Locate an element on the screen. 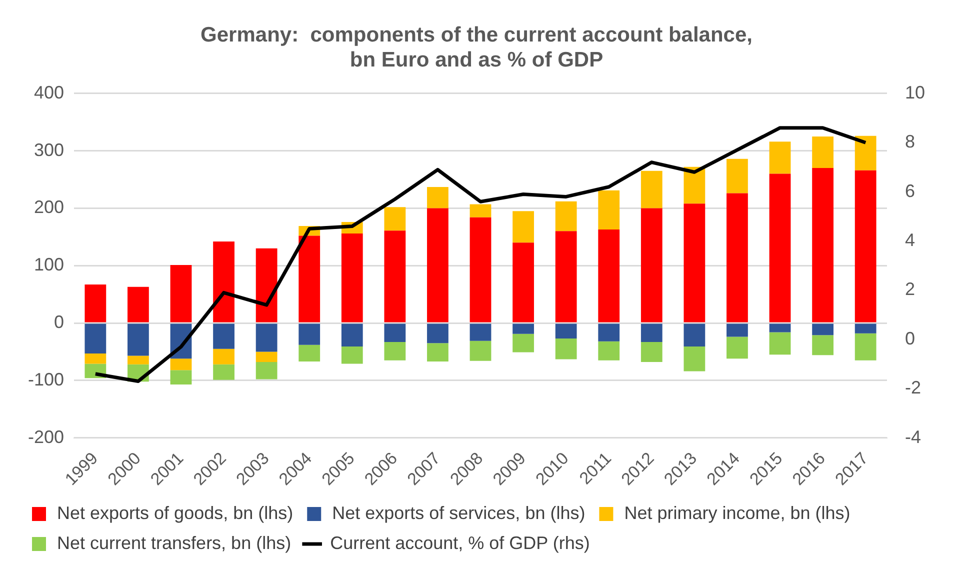  y-tick-label: -200 is located at coordinates (46, 436).